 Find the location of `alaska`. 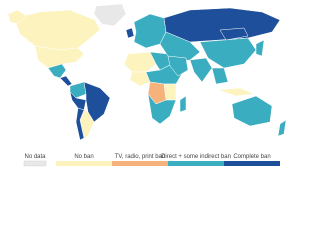

alaska is located at coordinates (17, 17).